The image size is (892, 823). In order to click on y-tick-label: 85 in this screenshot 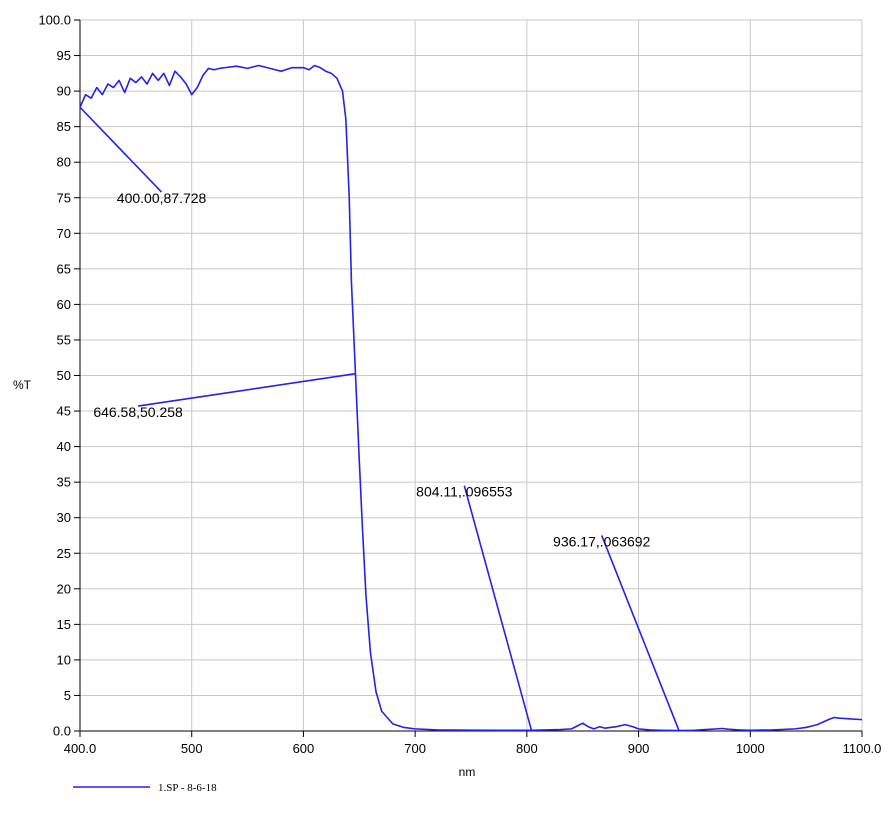, I will do `click(64, 126)`.